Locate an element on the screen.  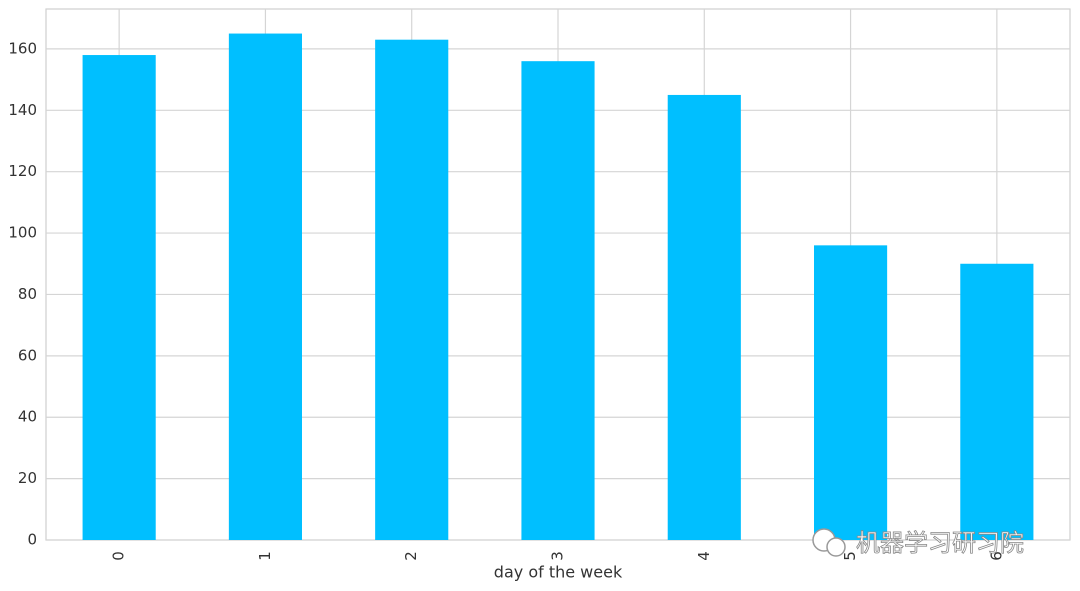
y-tick-label: 20 is located at coordinates (27, 478).